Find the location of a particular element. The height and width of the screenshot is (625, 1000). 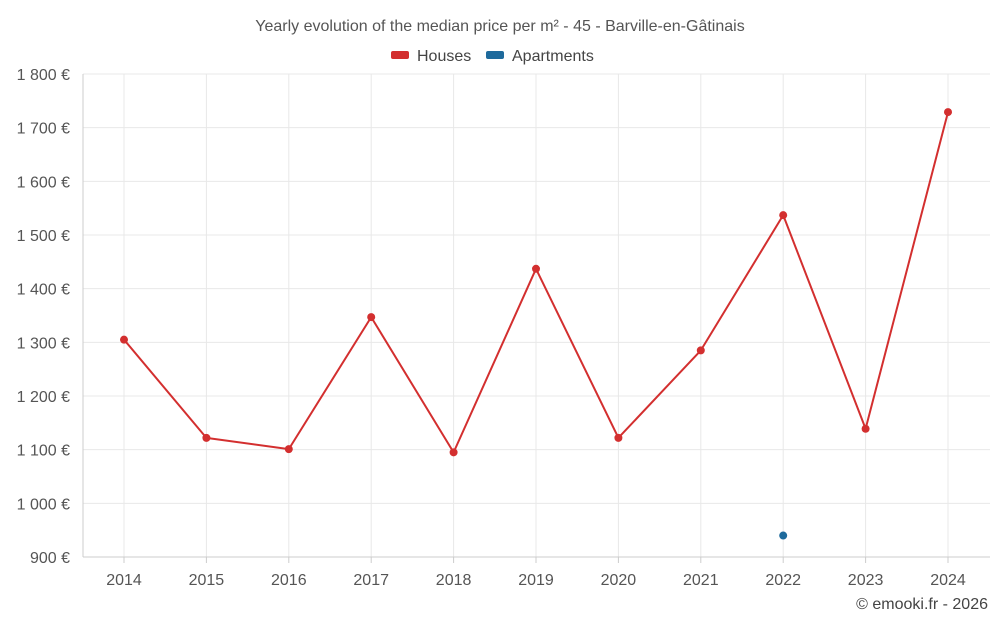

data-point-houses-2020 is located at coordinates (618, 437).